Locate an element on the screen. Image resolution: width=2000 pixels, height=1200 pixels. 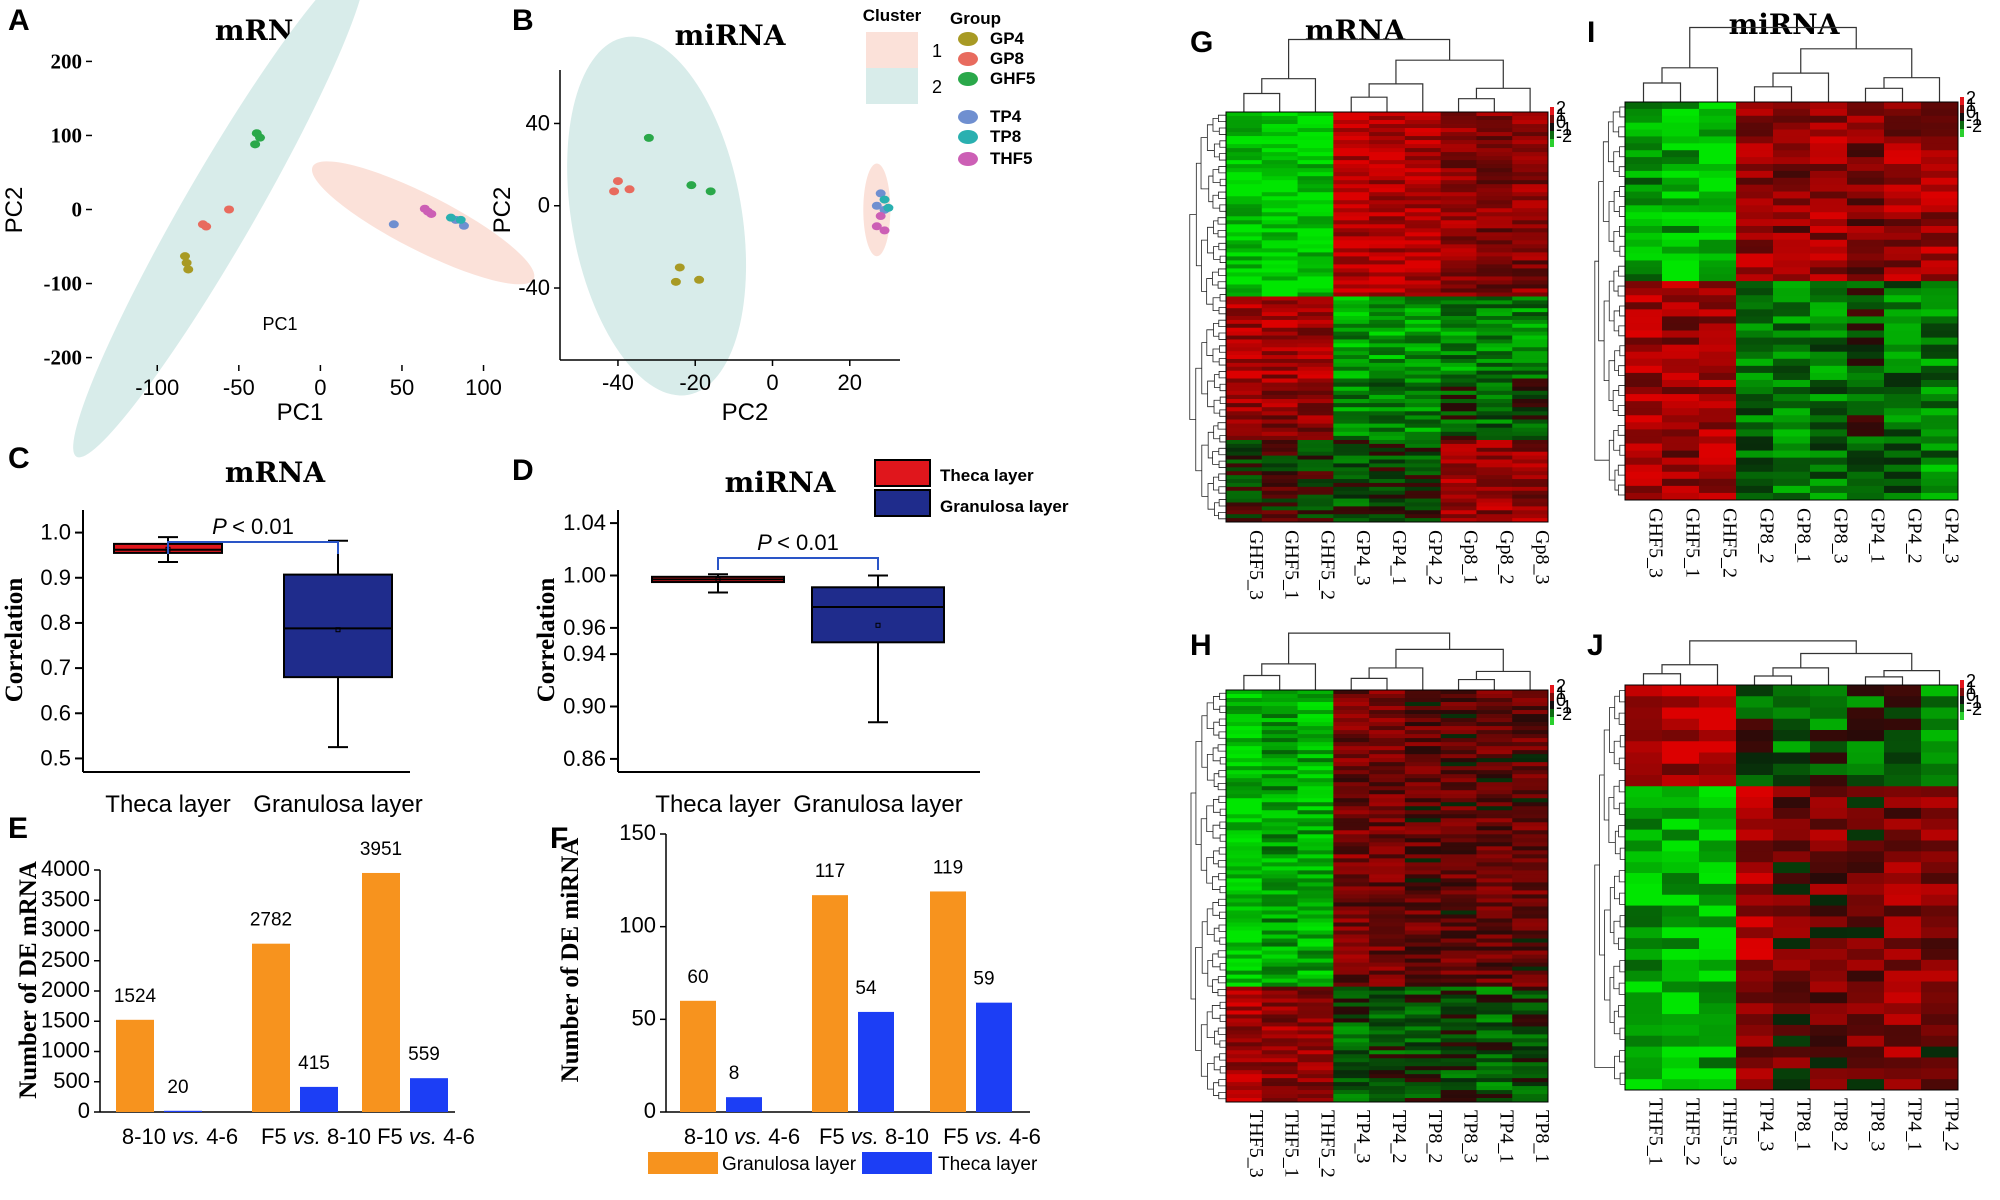
color-scale-tick: 2 is located at coordinates (1971, 98).